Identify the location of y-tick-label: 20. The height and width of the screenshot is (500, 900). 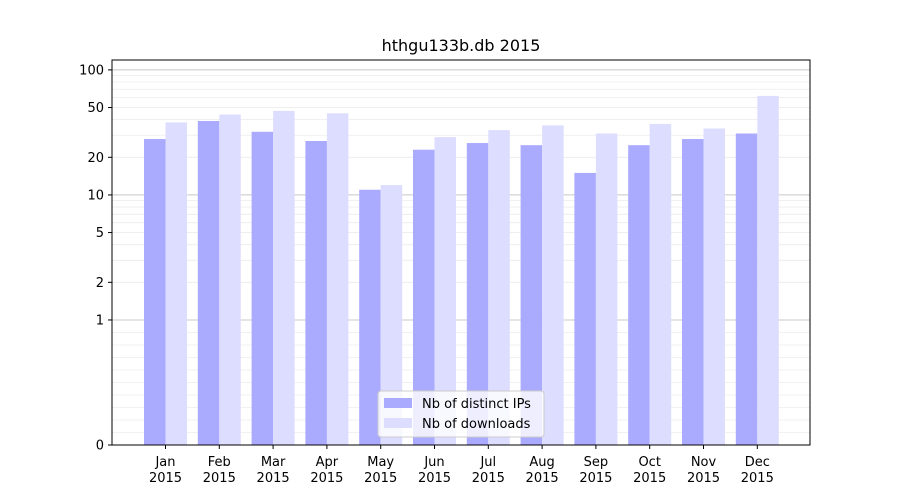
(95, 158).